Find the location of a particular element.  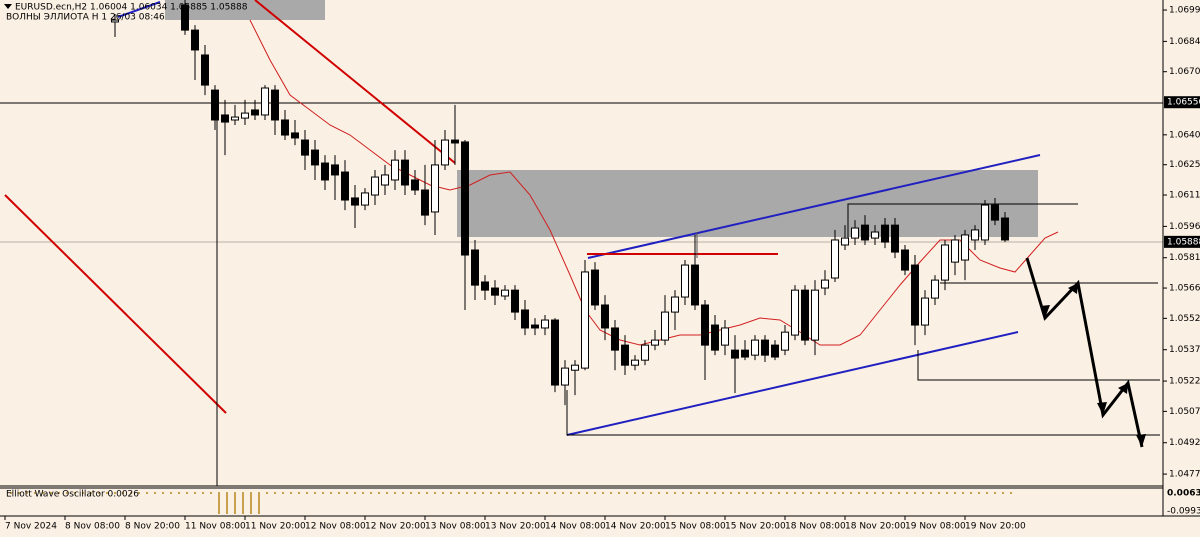

x-tick-label: 11 Nov 08:00 is located at coordinates (215, 527).